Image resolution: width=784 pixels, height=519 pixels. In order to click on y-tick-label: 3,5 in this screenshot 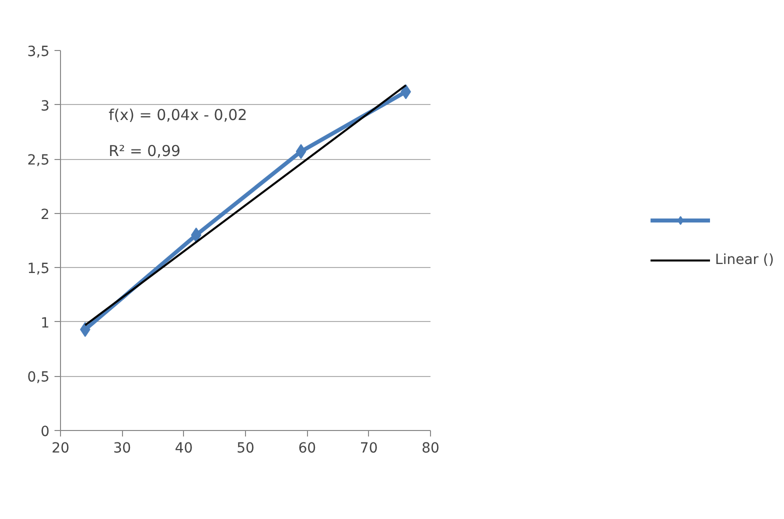, I will do `click(38, 52)`.